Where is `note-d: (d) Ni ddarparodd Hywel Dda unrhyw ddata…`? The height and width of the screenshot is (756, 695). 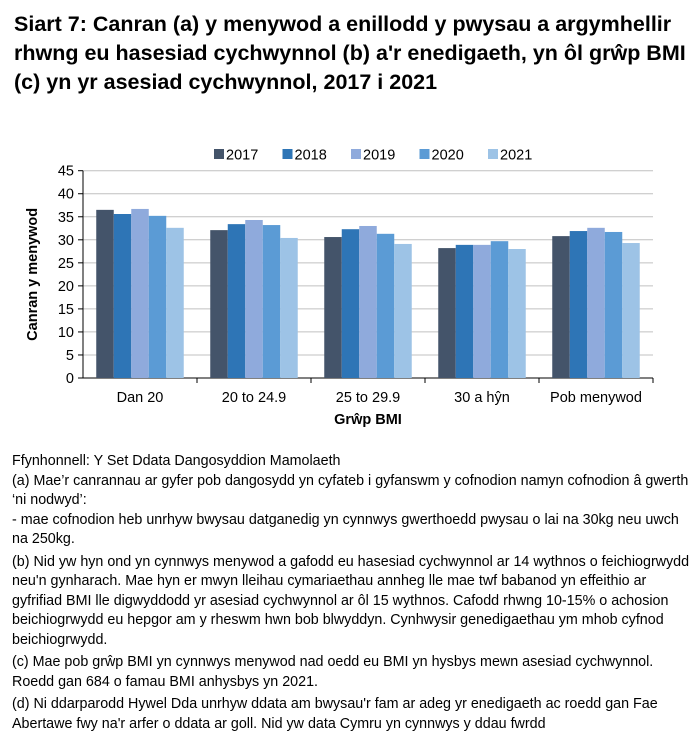 note-d: (d) Ni ddarparodd Hywel Dda unrhyw ddata… is located at coordinates (335, 714).